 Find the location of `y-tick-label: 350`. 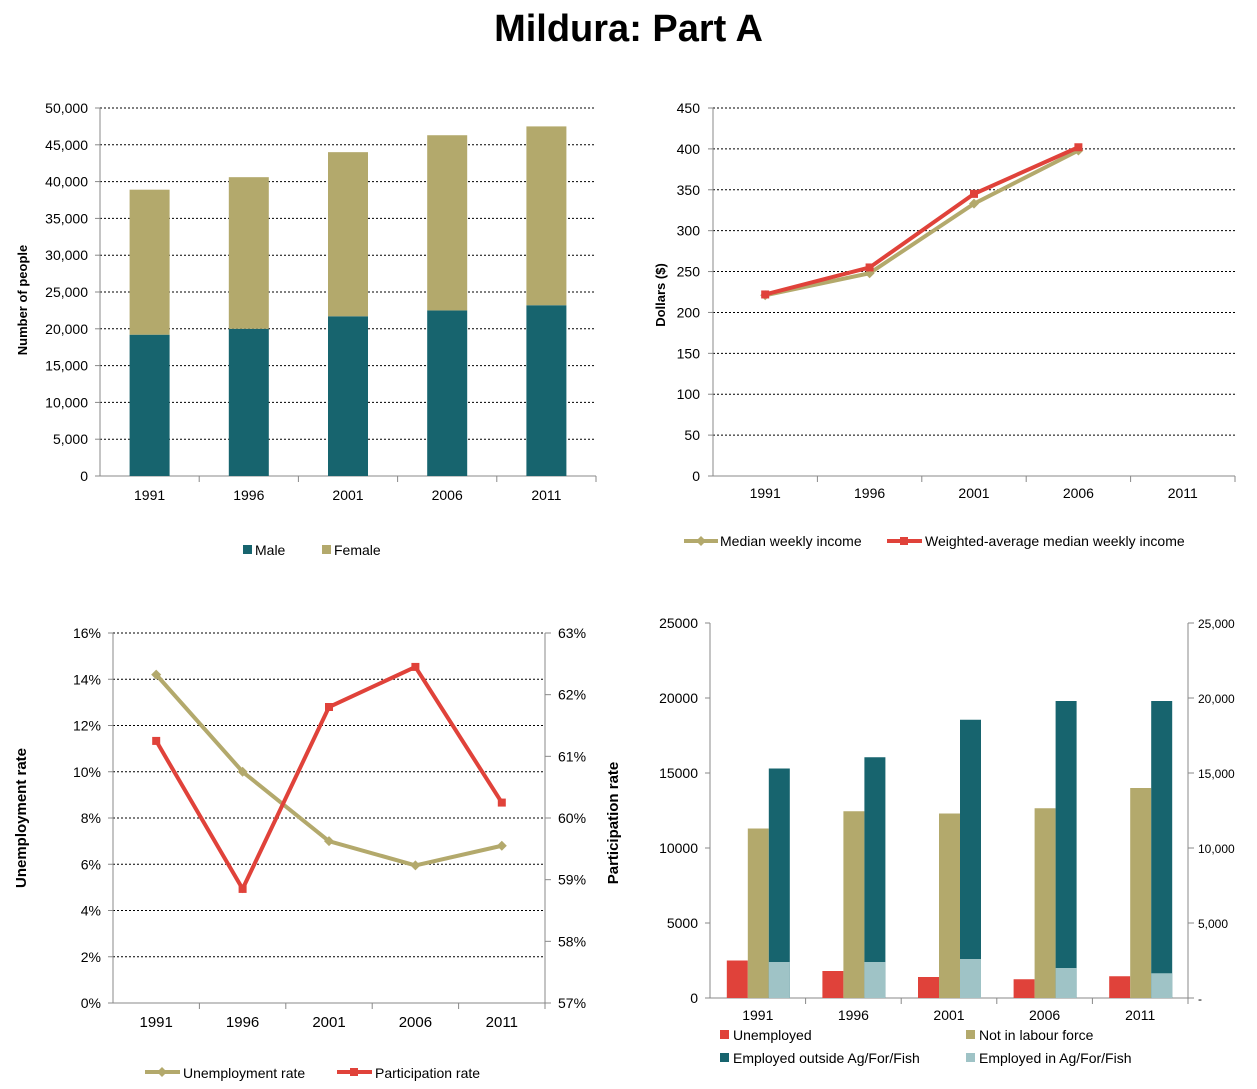

y-tick-label: 350 is located at coordinates (689, 190).